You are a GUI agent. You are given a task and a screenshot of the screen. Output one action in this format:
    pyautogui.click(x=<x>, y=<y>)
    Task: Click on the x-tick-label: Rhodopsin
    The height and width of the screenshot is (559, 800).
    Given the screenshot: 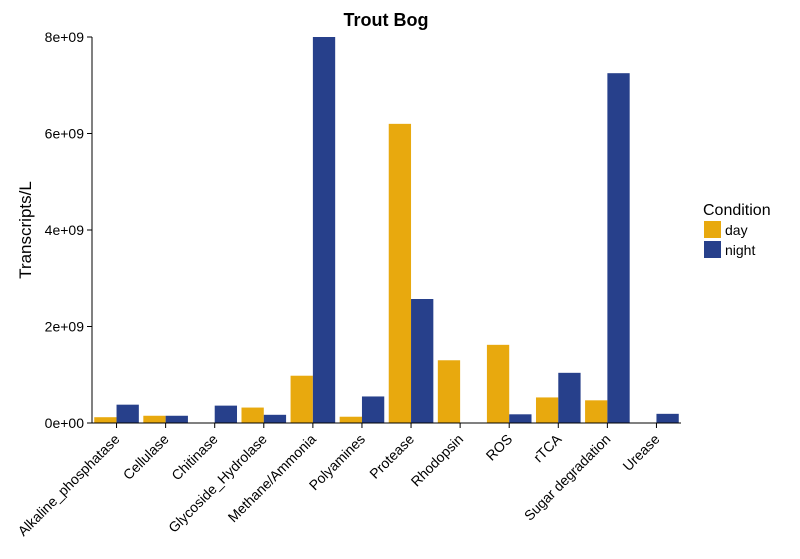 What is the action you would take?
    pyautogui.click(x=437, y=460)
    